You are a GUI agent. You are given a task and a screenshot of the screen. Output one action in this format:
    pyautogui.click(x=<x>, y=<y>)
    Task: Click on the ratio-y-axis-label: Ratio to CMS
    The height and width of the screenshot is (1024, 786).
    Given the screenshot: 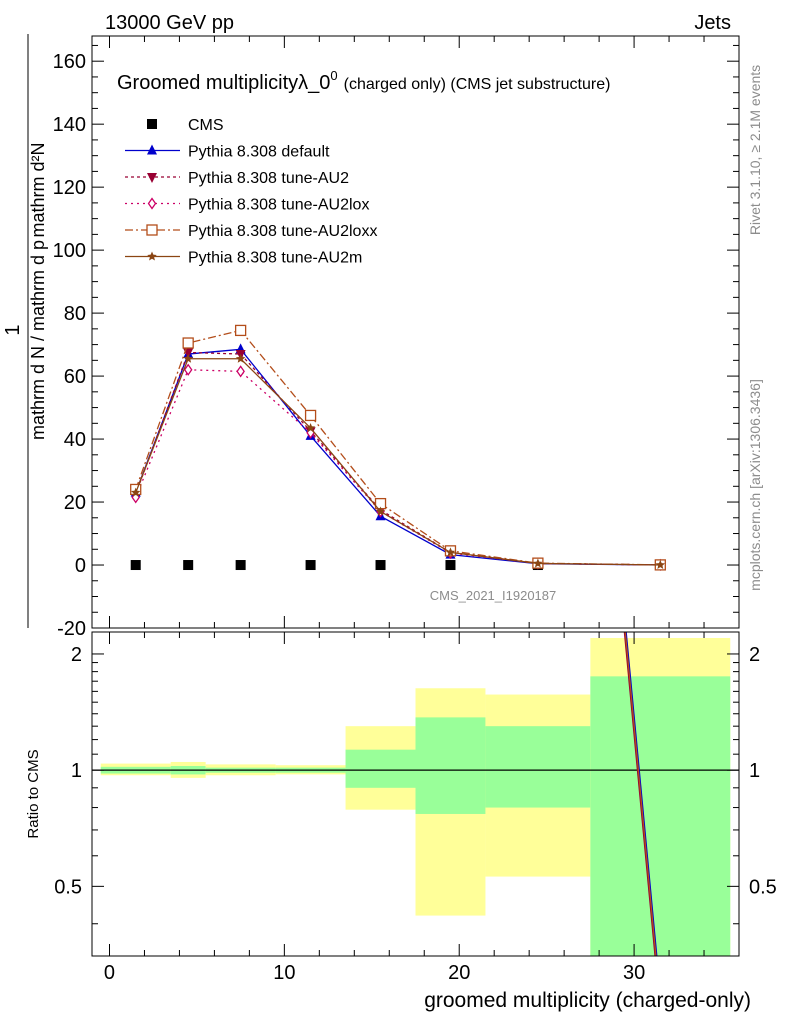 What is the action you would take?
    pyautogui.click(x=33, y=793)
    